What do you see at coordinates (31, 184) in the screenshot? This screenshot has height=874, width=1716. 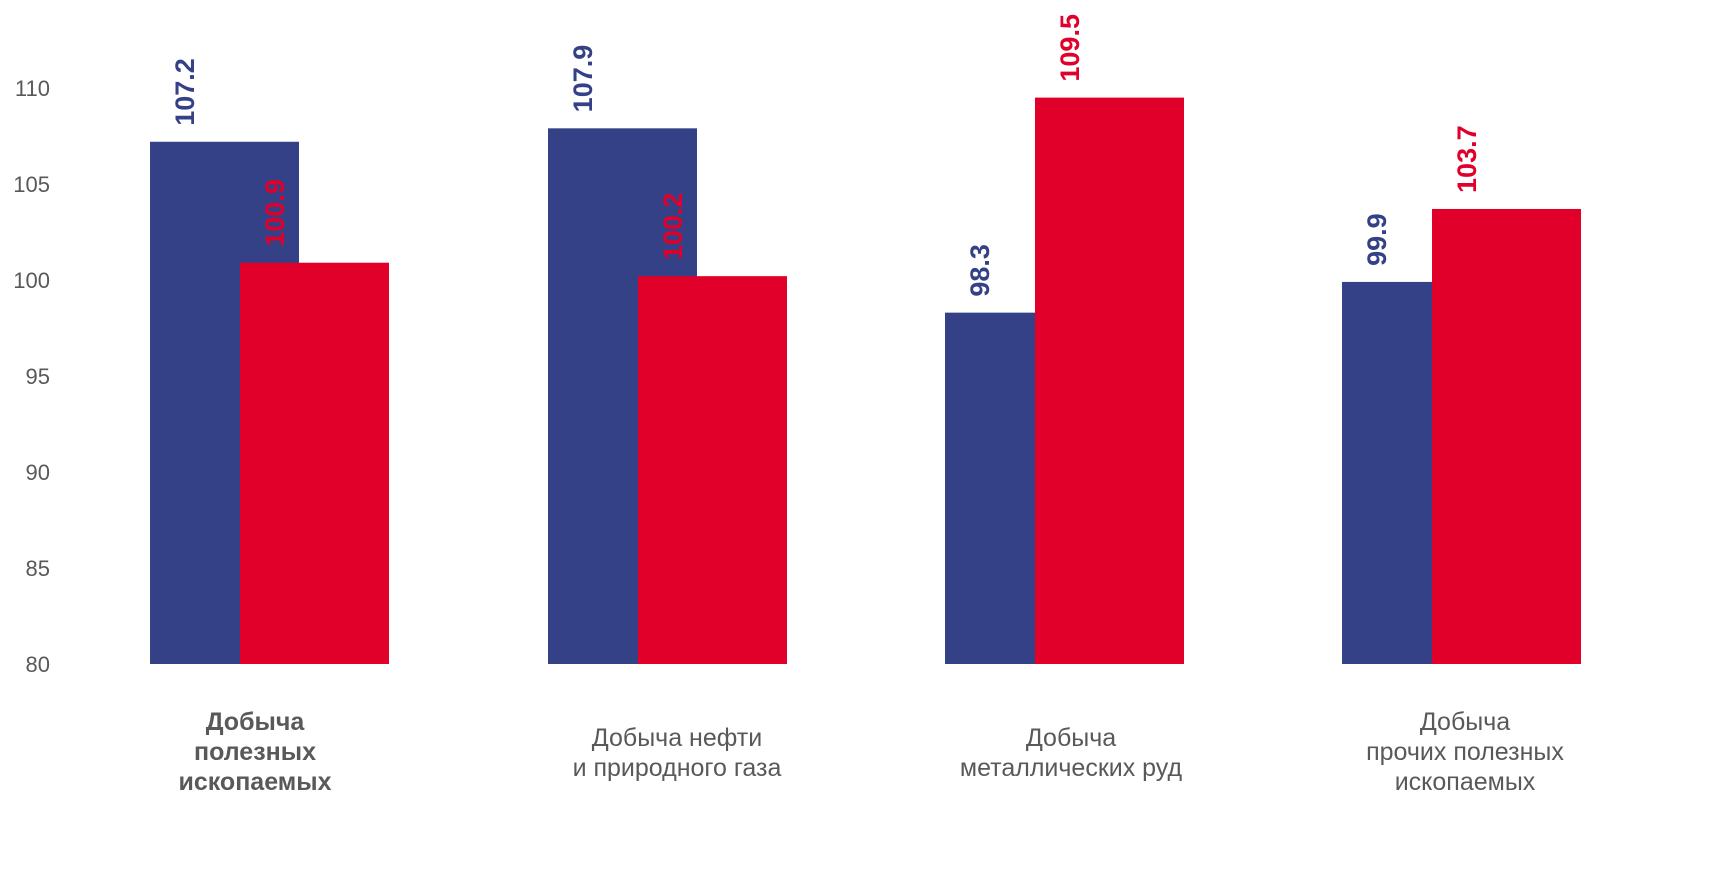 I see `y-tick-label: 105` at bounding box center [31, 184].